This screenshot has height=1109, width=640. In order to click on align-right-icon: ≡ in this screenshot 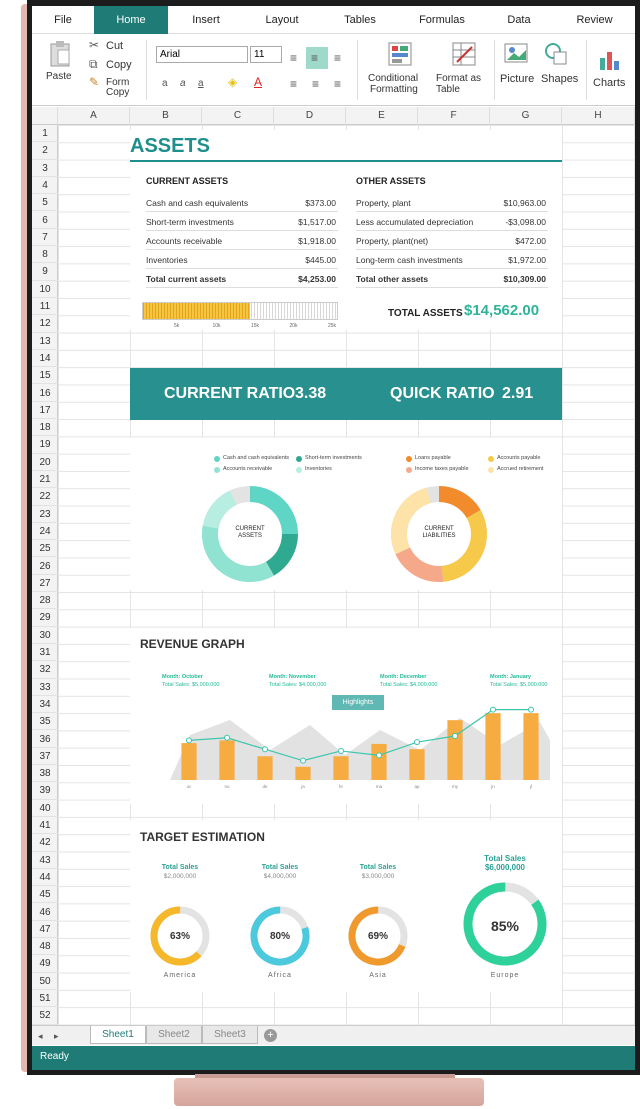, I will do `click(338, 84)`.